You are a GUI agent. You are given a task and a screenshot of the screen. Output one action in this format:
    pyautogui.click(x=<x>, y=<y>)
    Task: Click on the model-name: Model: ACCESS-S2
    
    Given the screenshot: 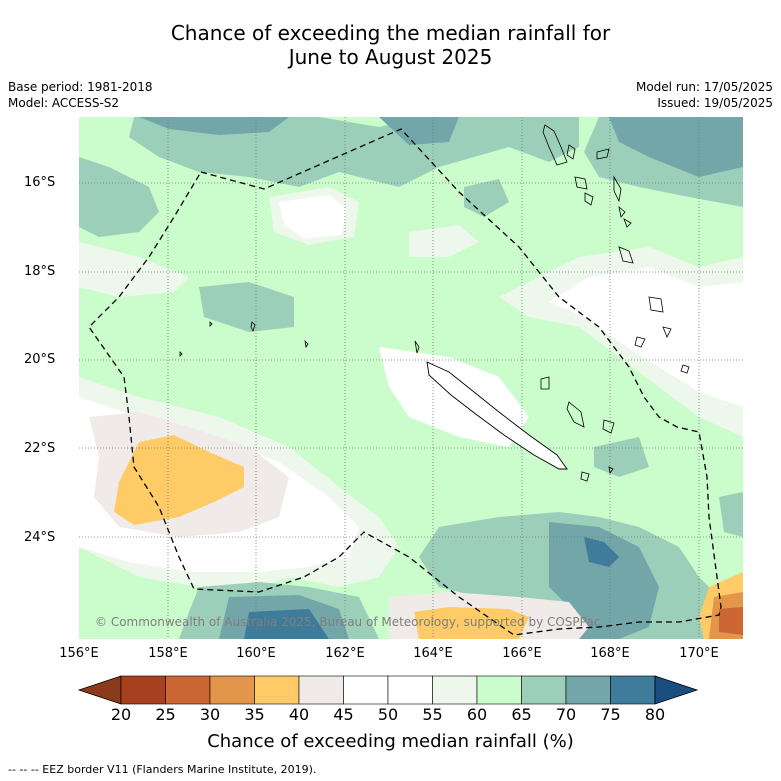 What is the action you would take?
    pyautogui.click(x=64, y=103)
    